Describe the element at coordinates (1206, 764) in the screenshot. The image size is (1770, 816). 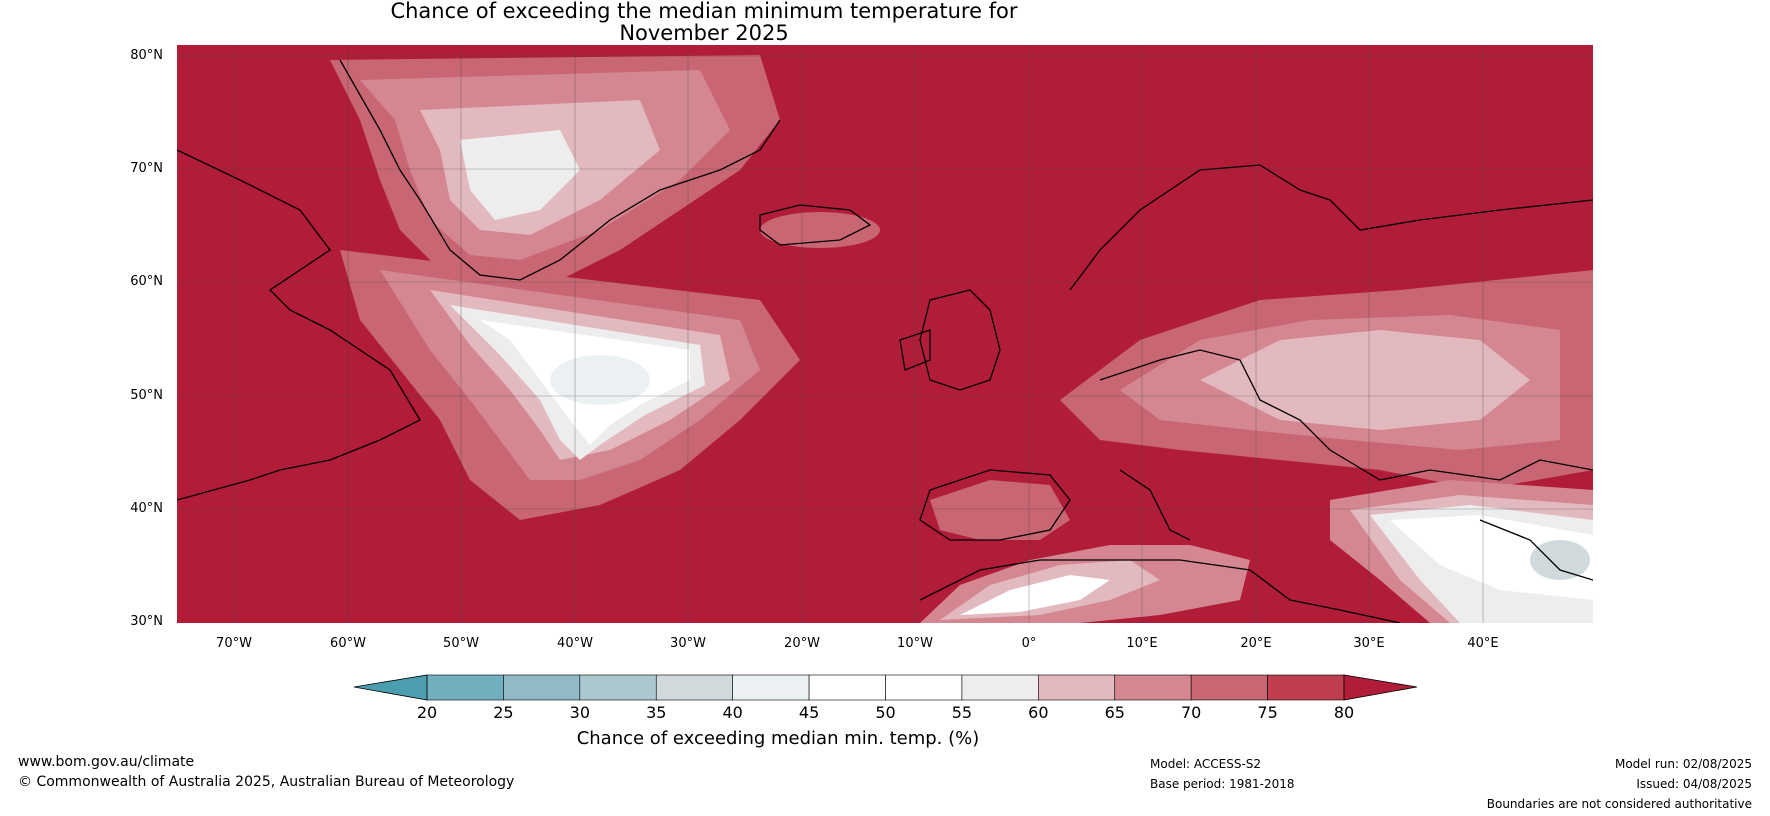
I see `footer-model: Model: ACCESS-S2` at that location.